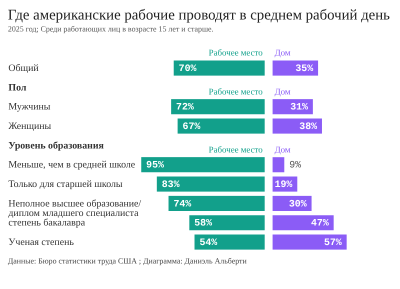 The image size is (400, 289). What do you see at coordinates (185, 107) in the screenshot?
I see `data-label: 72%` at bounding box center [185, 107].